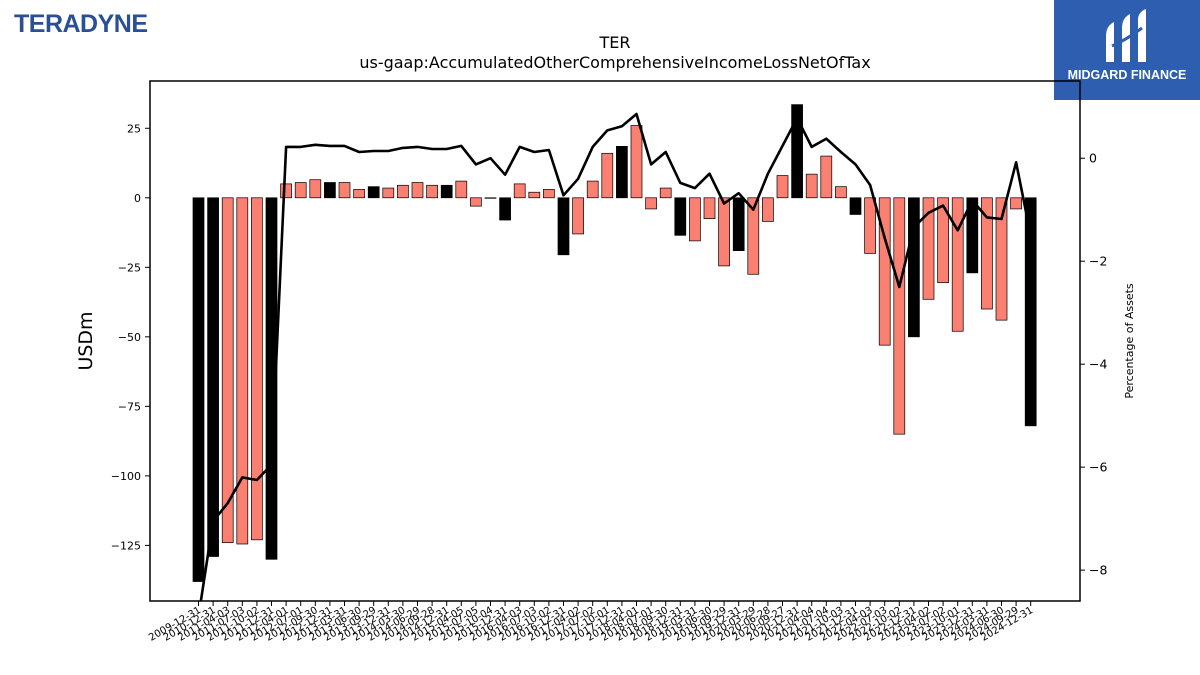 The width and height of the screenshot is (1200, 675). I want to click on chart-title: TER, so click(615, 42).